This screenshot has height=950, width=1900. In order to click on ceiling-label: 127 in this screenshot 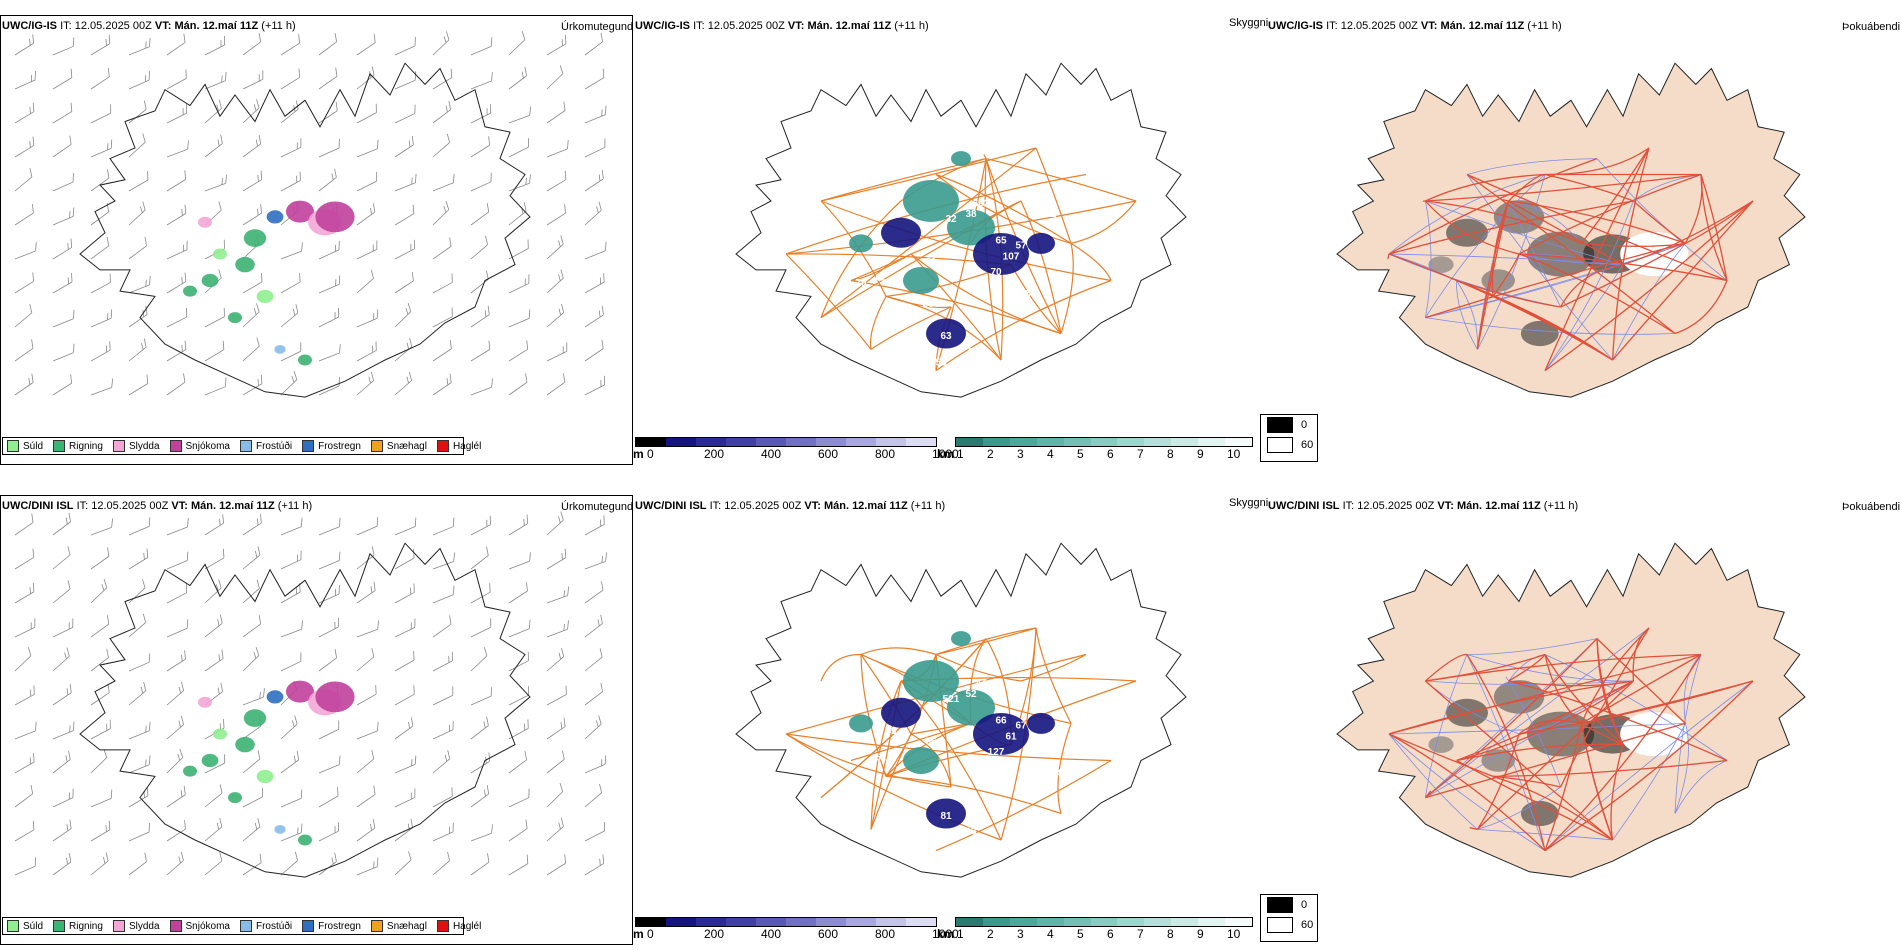, I will do `click(996, 752)`.